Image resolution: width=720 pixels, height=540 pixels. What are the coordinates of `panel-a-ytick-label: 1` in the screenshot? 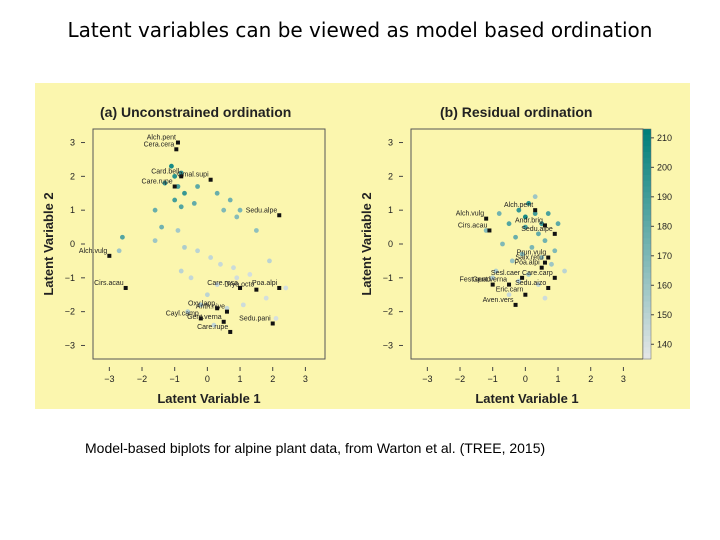 It's located at (72, 210).